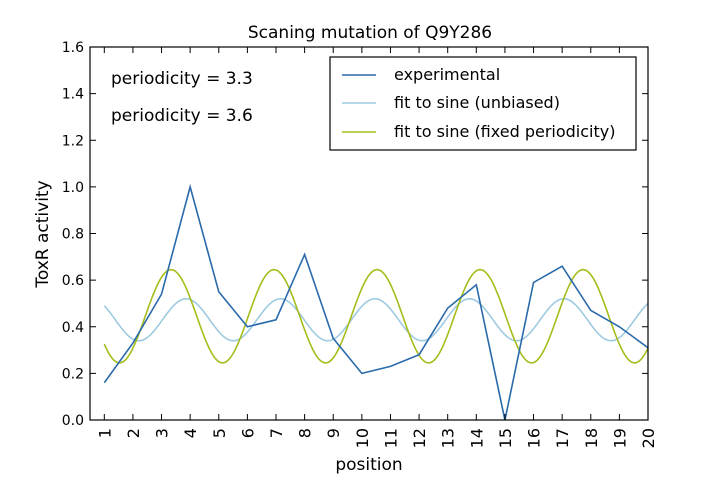  Describe the element at coordinates (419, 438) in the screenshot. I see `x-tick-label: 12` at that location.